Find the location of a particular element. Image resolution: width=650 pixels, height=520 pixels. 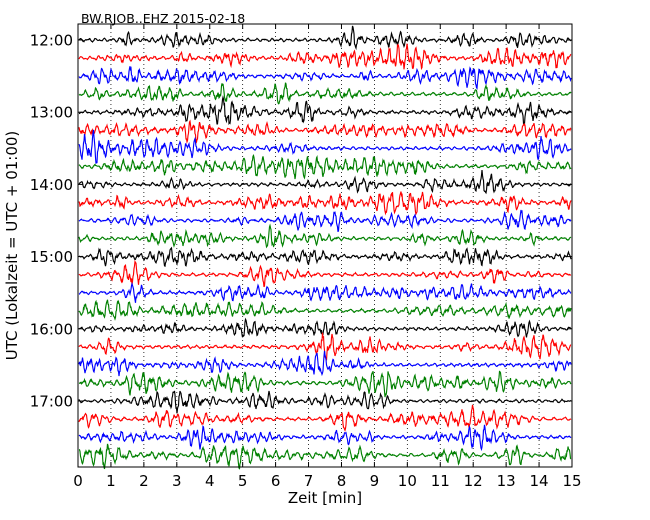

x-tick-label: 3 is located at coordinates (177, 481).